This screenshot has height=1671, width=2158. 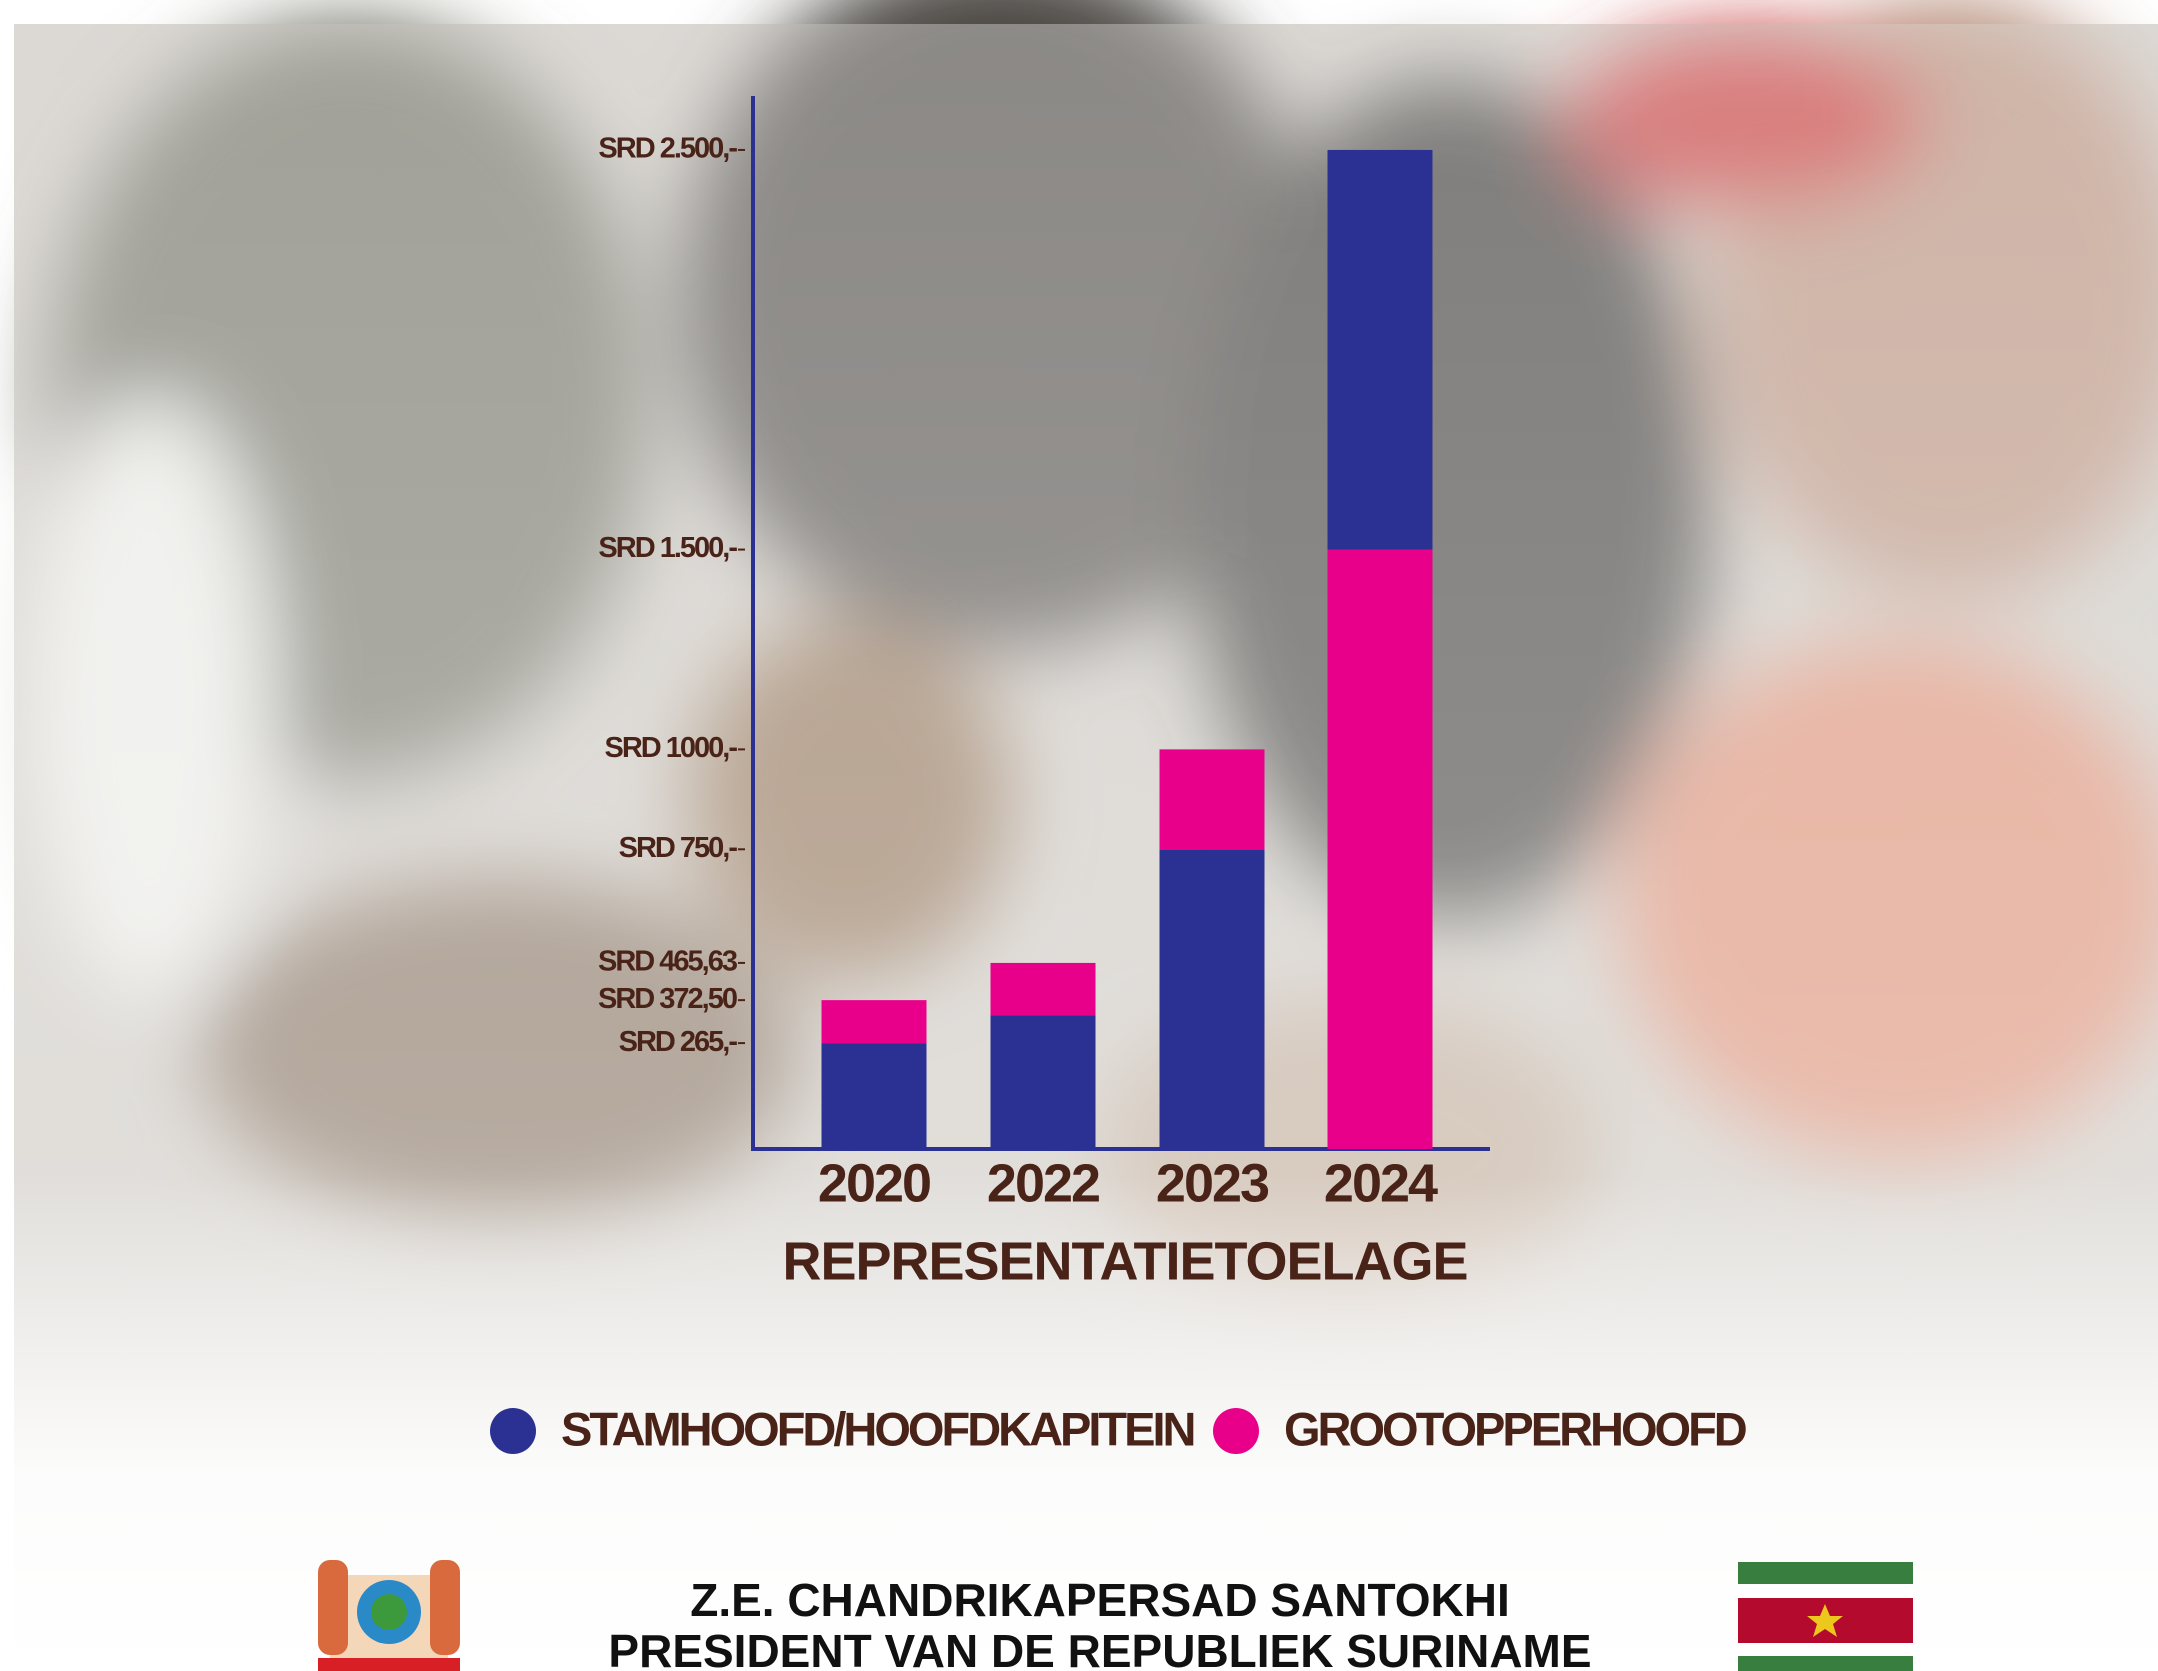 What do you see at coordinates (678, 1042) in the screenshot?
I see `y-tick-label: SRD 265,-` at bounding box center [678, 1042].